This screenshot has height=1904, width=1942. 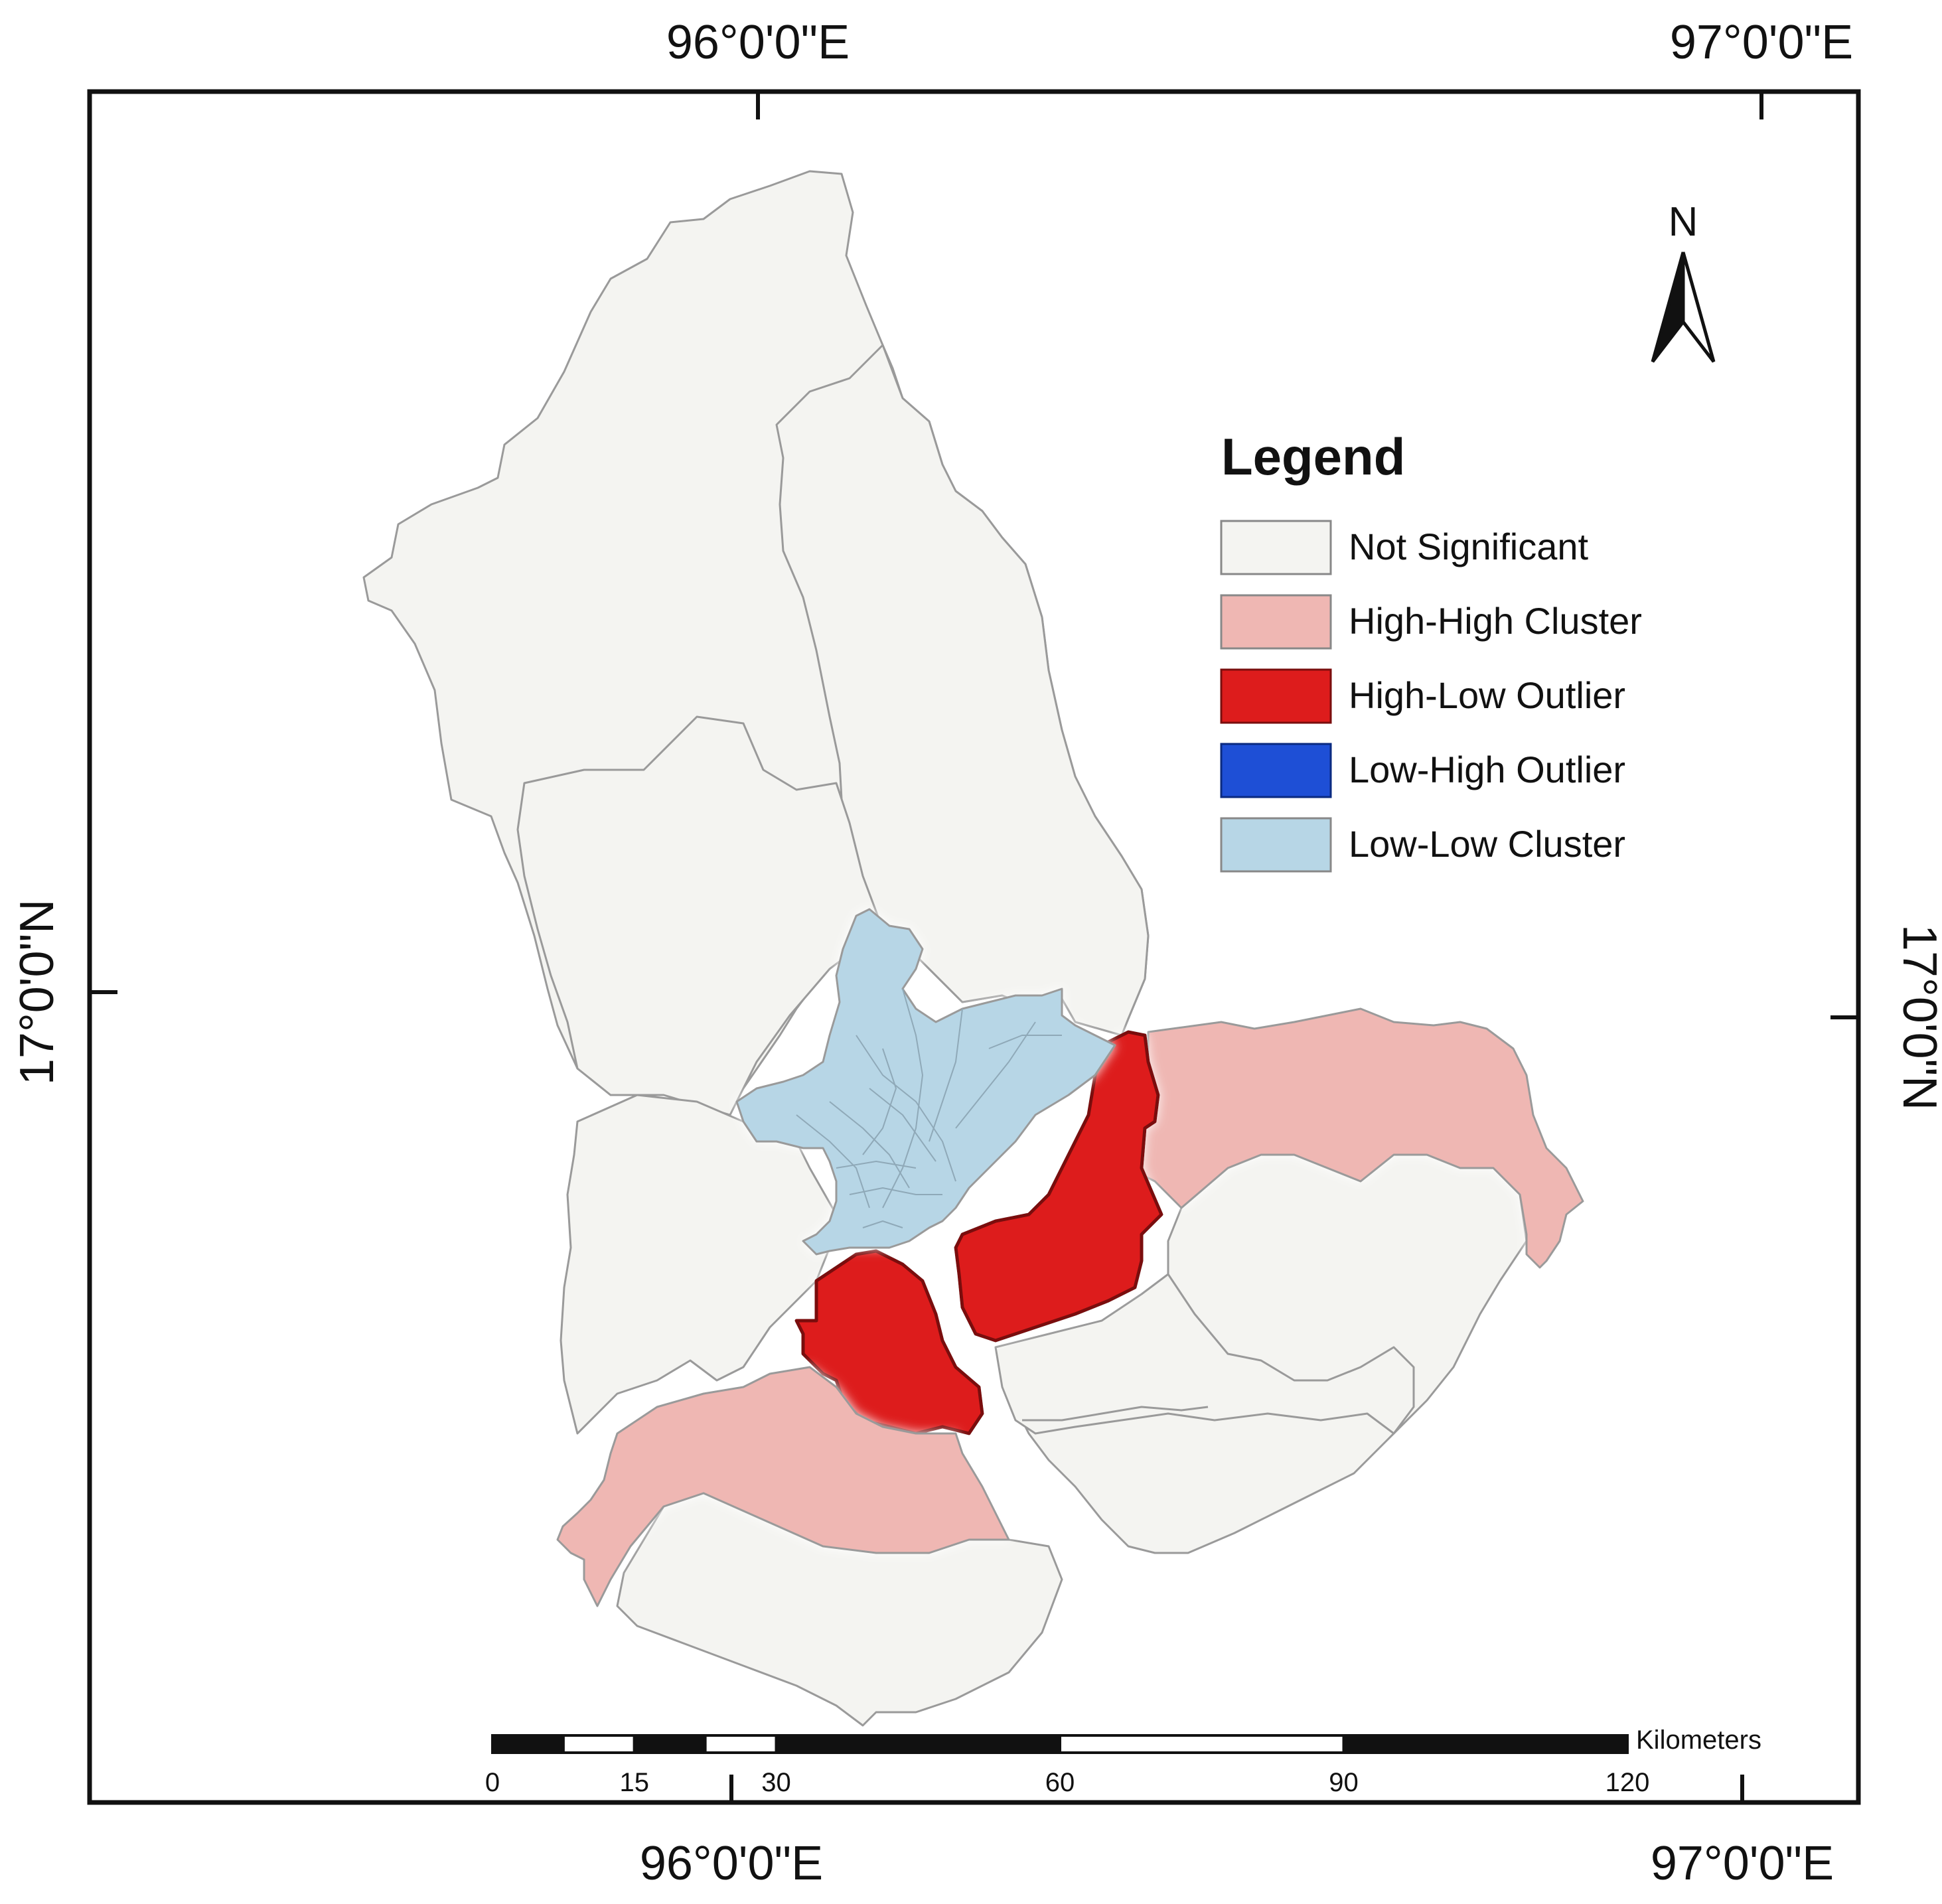 What do you see at coordinates (1123, 1761) in the screenshot?
I see `scale-bar: Kilometers 0 15 30 60 90 120` at bounding box center [1123, 1761].